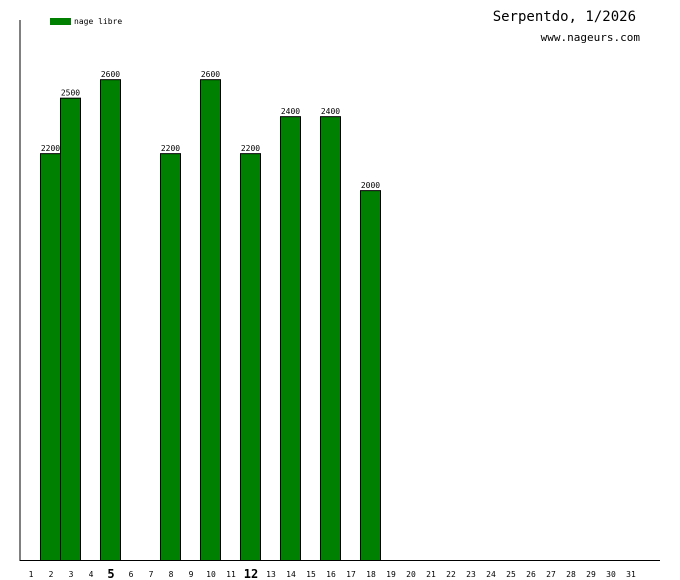  I want to click on x-tick-label: 29, so click(591, 574).